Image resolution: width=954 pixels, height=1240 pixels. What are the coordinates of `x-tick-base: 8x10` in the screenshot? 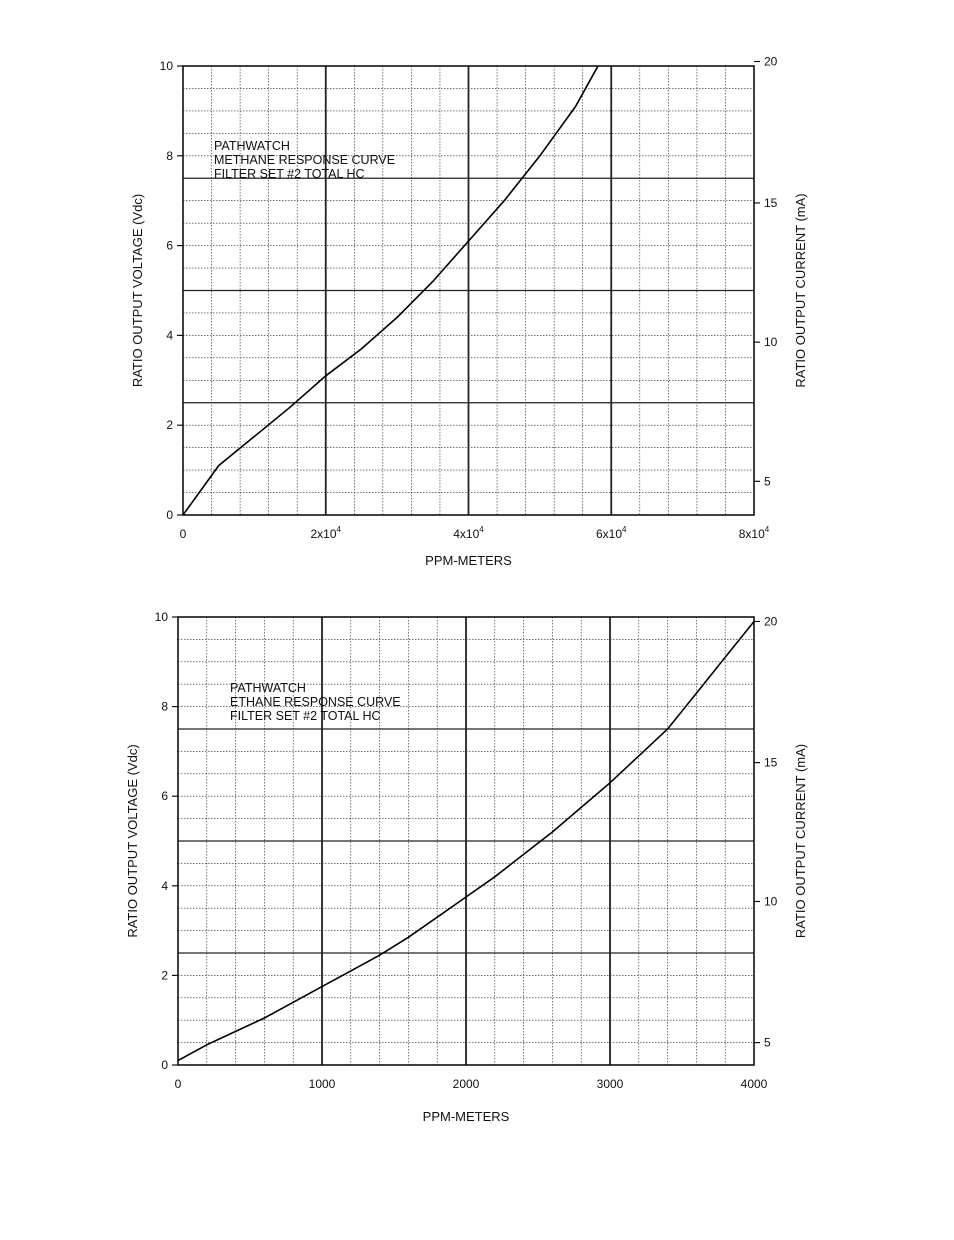 It's located at (752, 534).